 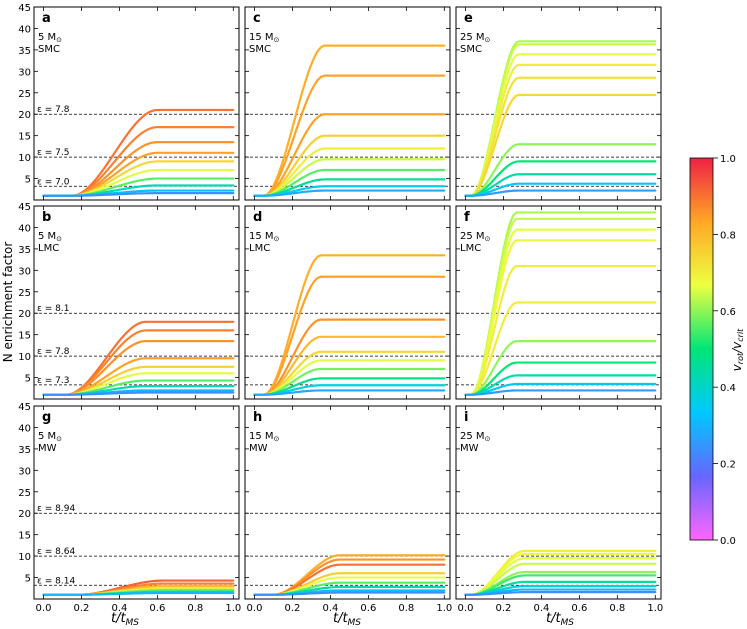 What do you see at coordinates (46, 18) in the screenshot?
I see `panel-letter: a` at bounding box center [46, 18].